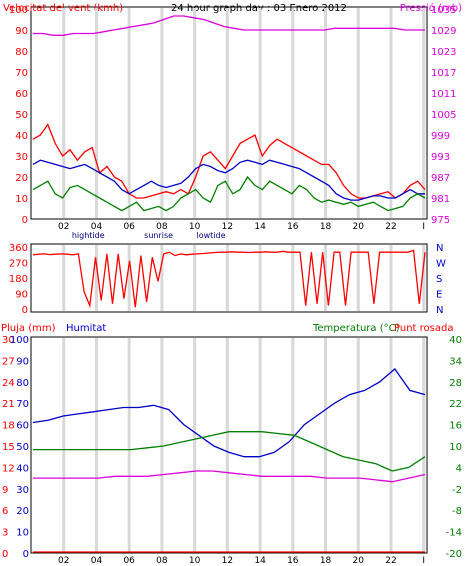  What do you see at coordinates (229, 193) in the screenshot?
I see `wind-panel-series-green` at bounding box center [229, 193].